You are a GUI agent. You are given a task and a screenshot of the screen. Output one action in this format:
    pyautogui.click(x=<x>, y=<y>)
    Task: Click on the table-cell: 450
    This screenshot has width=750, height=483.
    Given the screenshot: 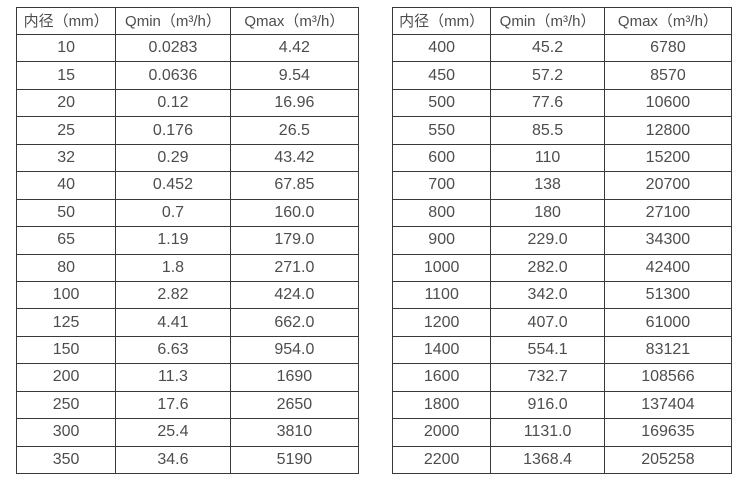 What is the action you would take?
    pyautogui.click(x=441, y=75)
    